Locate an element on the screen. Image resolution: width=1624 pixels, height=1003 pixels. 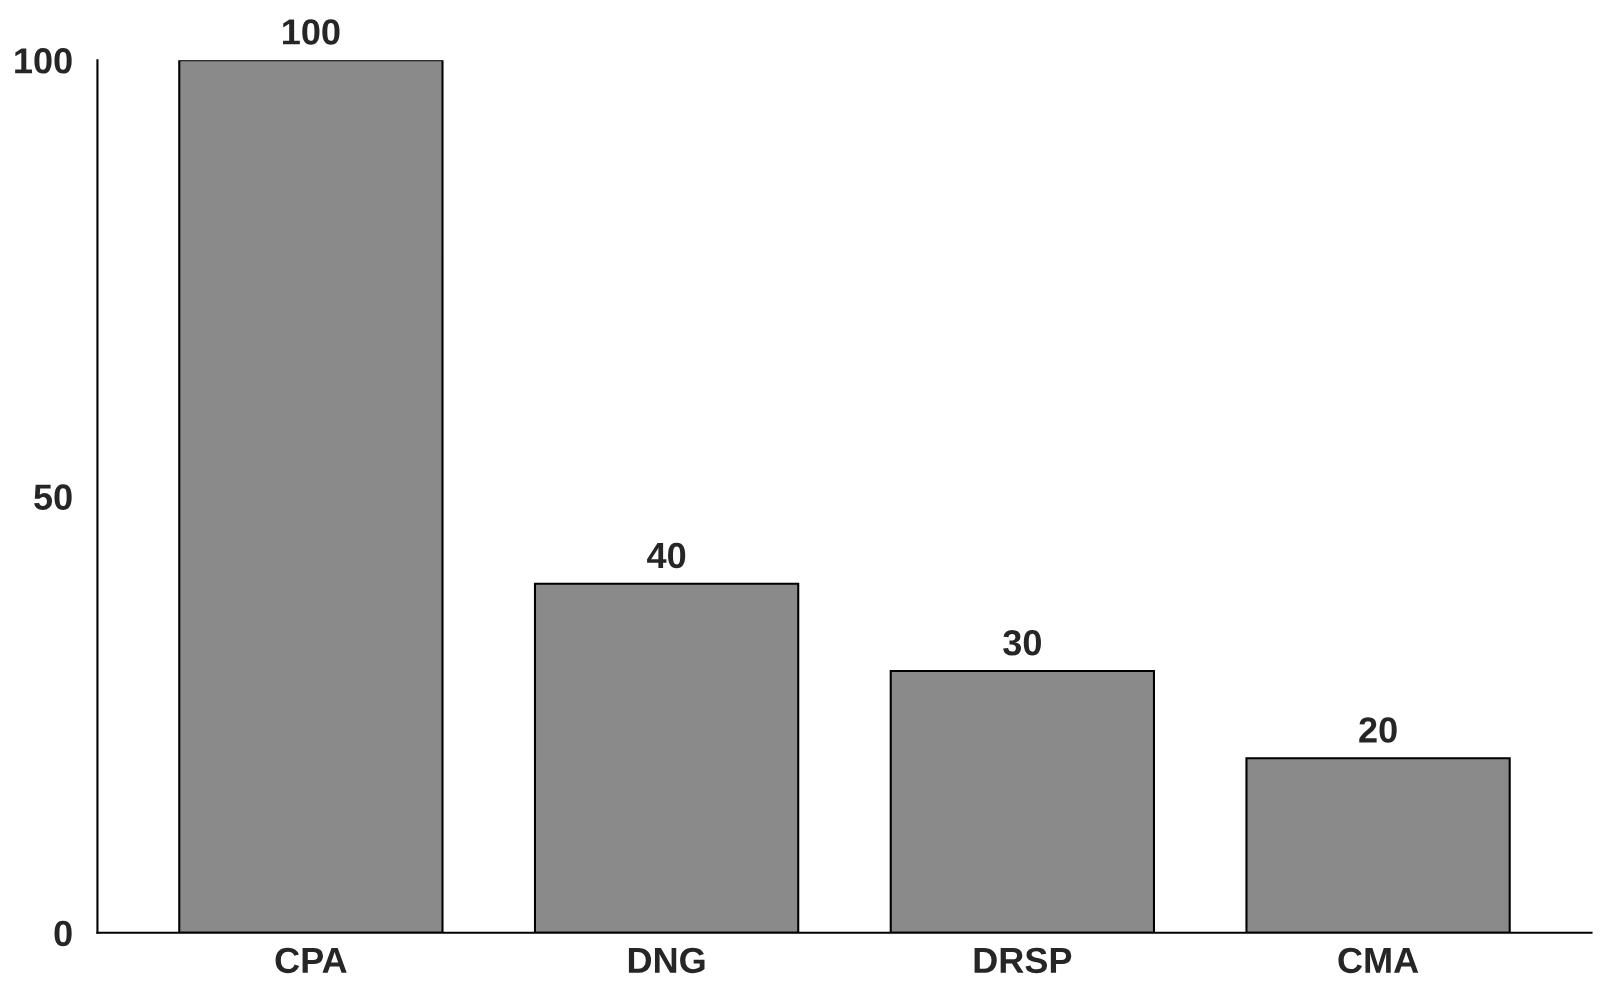
data-label: 40 is located at coordinates (666, 555).